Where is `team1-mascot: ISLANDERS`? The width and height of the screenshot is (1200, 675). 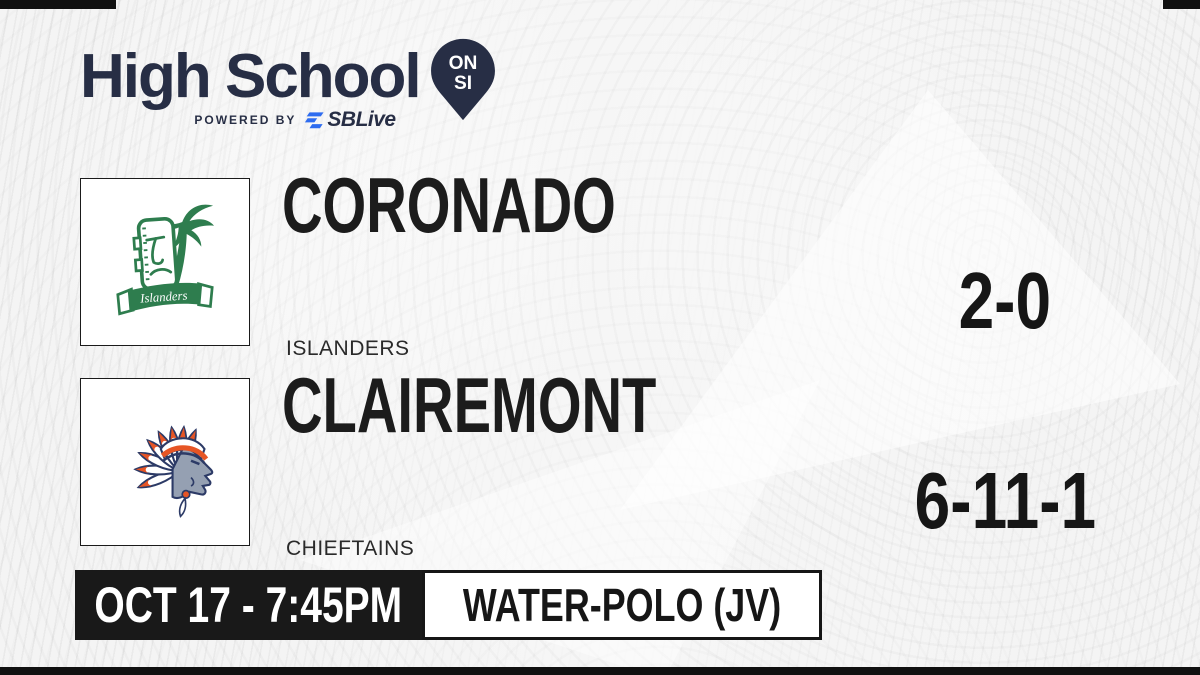 team1-mascot: ISLANDERS is located at coordinates (348, 348).